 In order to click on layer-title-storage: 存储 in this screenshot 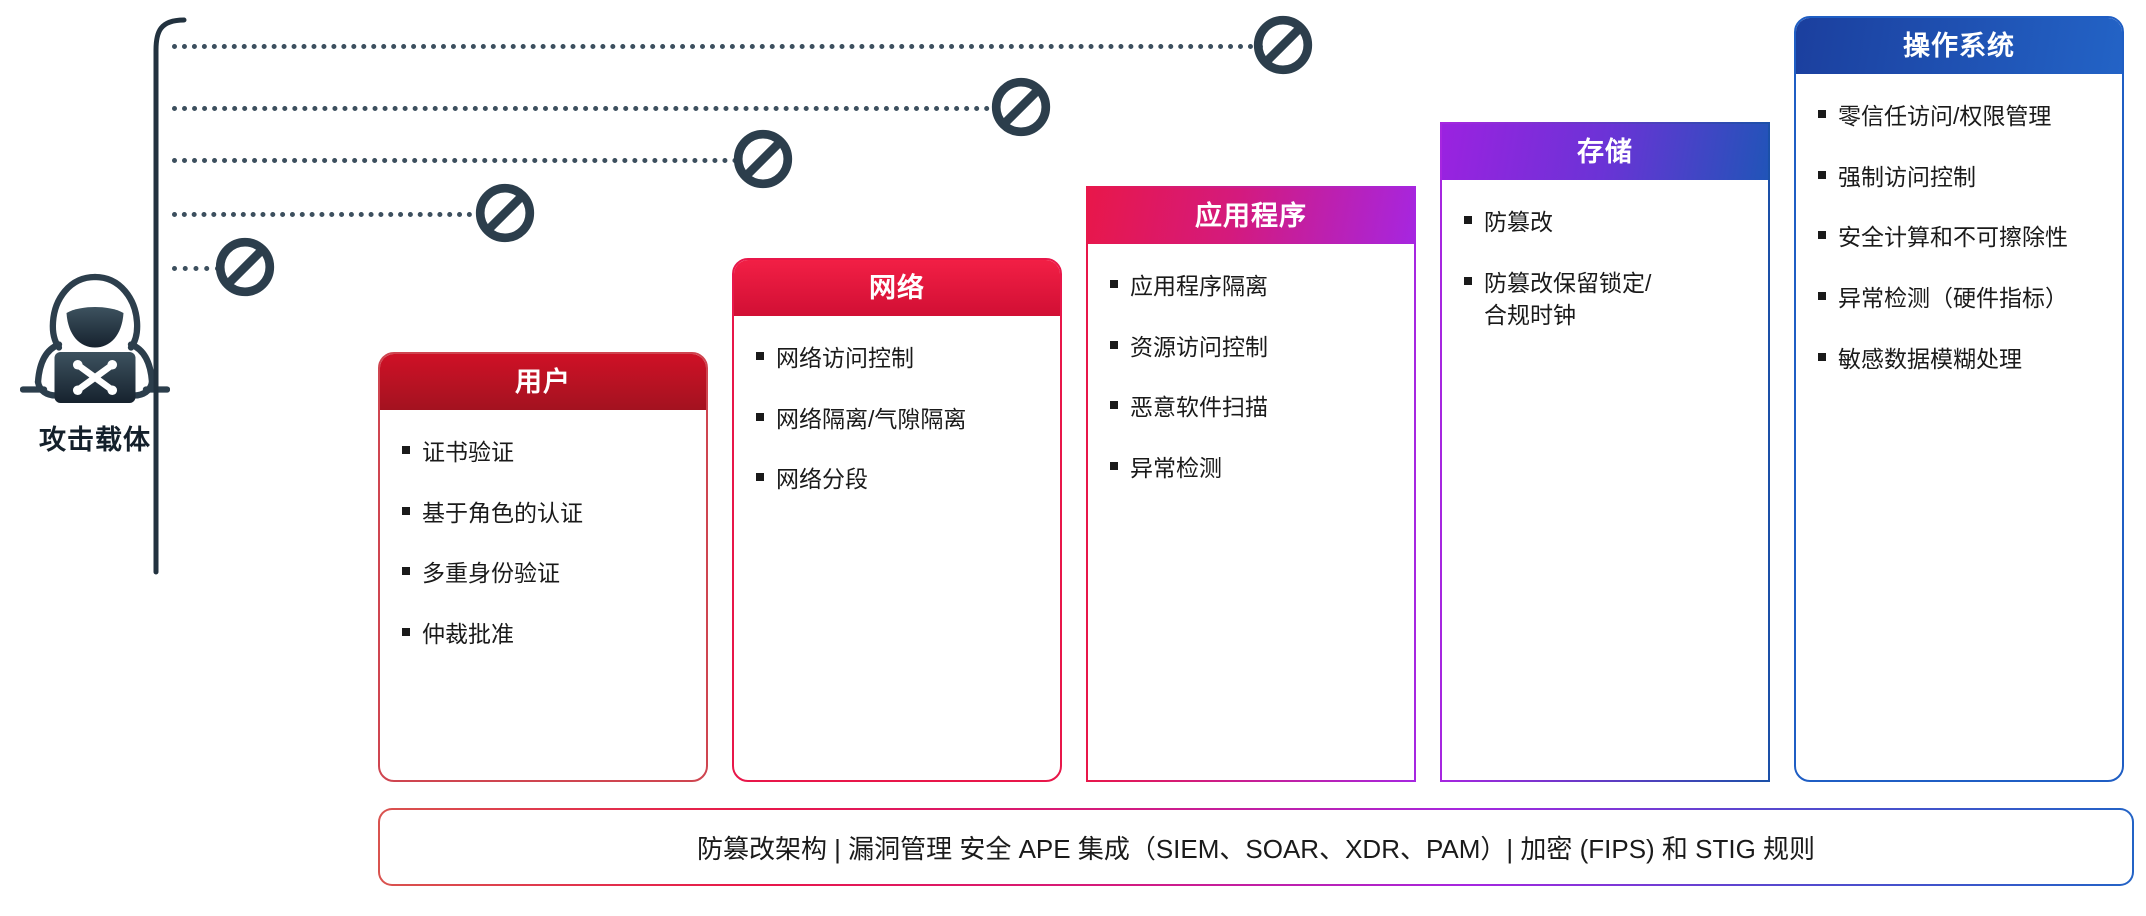, I will do `click(1605, 152)`.